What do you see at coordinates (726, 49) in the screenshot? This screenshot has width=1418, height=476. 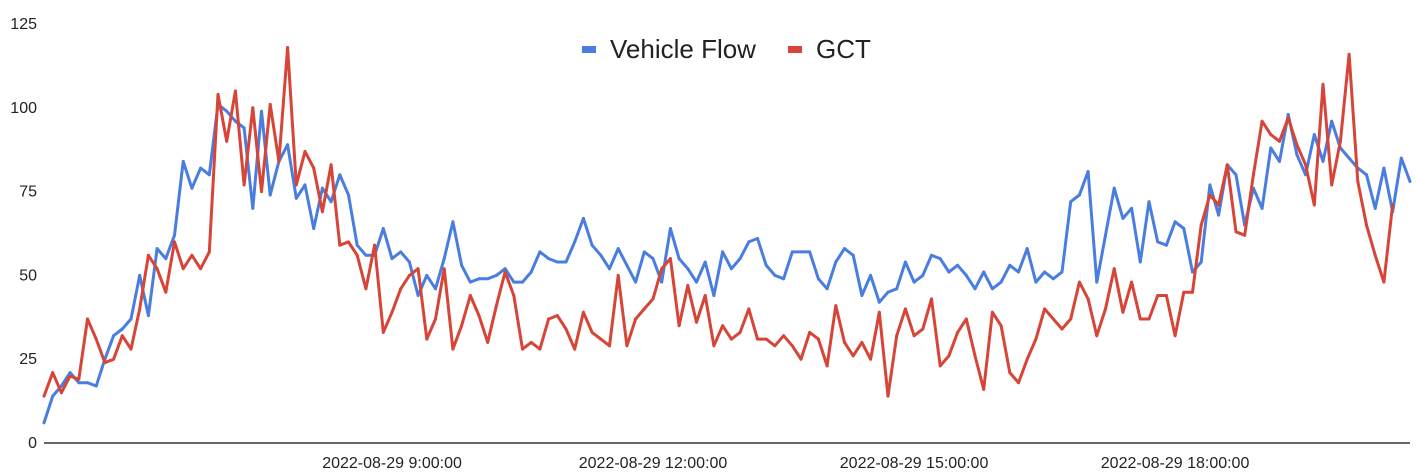 I see `legend: Vehicle Flow GCT` at bounding box center [726, 49].